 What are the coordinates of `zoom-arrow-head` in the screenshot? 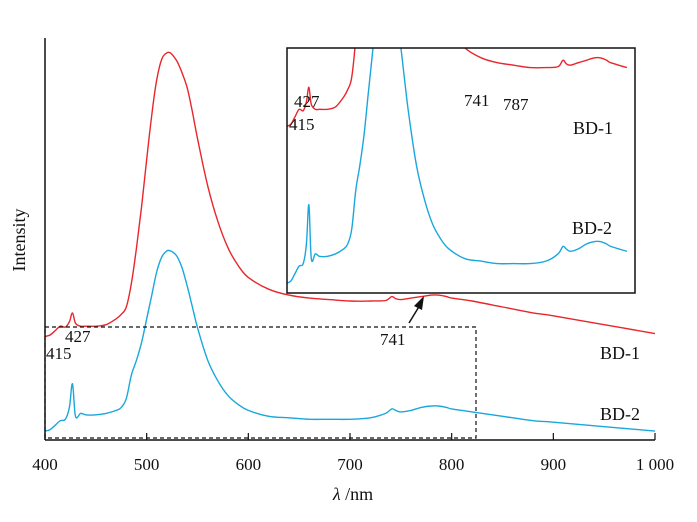 It's located at (419, 303).